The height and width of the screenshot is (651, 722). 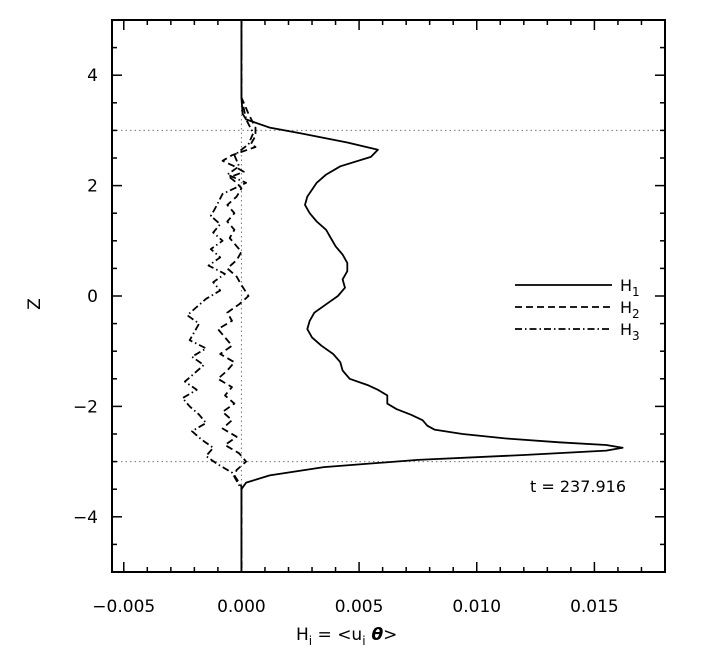 I want to click on y-tick-label: −4, so click(x=85, y=518).